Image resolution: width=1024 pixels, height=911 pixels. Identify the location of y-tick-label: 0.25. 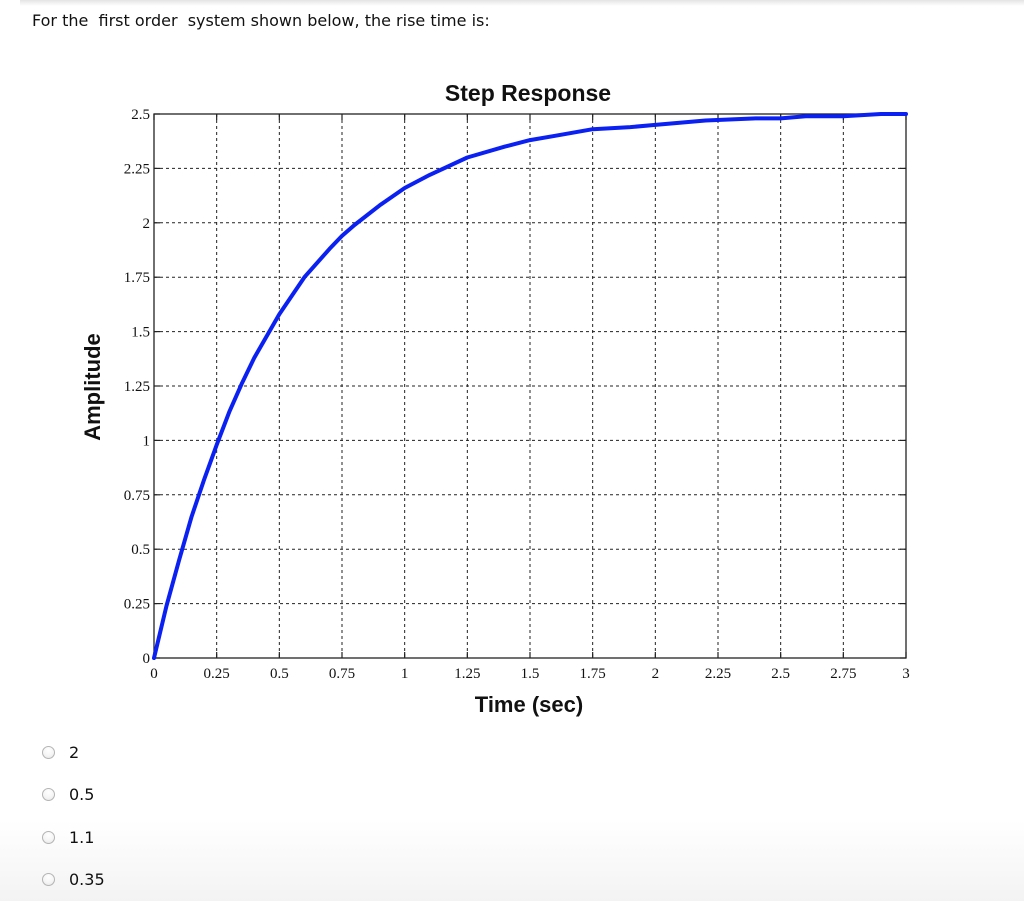
(137, 605).